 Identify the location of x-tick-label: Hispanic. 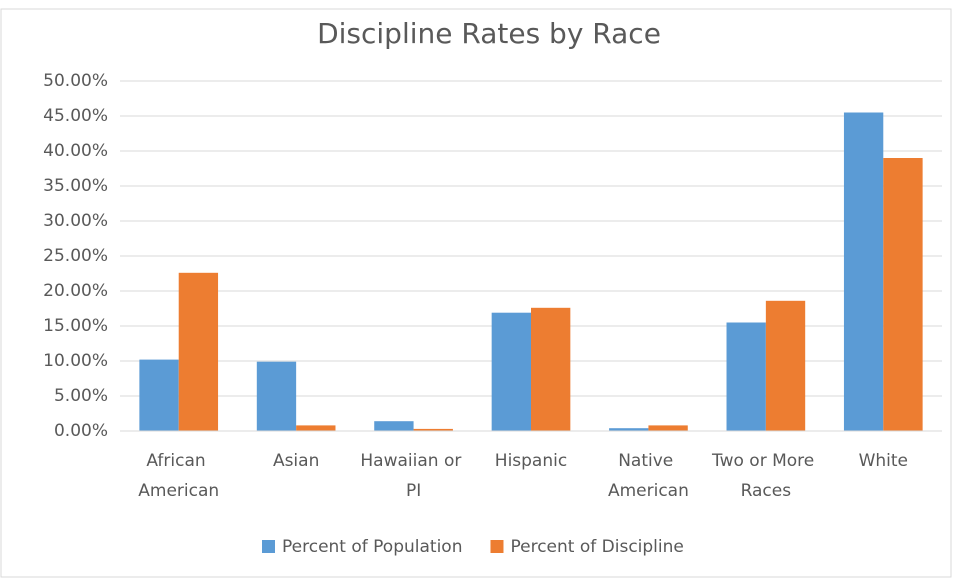
(531, 461).